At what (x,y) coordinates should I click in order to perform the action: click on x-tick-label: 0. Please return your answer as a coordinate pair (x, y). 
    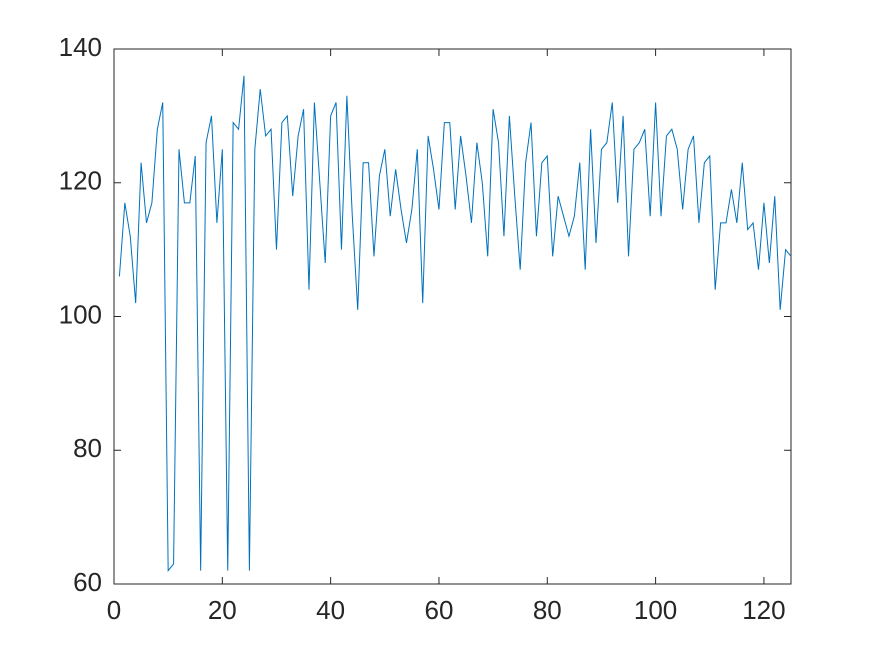
    Looking at the image, I should click on (114, 610).